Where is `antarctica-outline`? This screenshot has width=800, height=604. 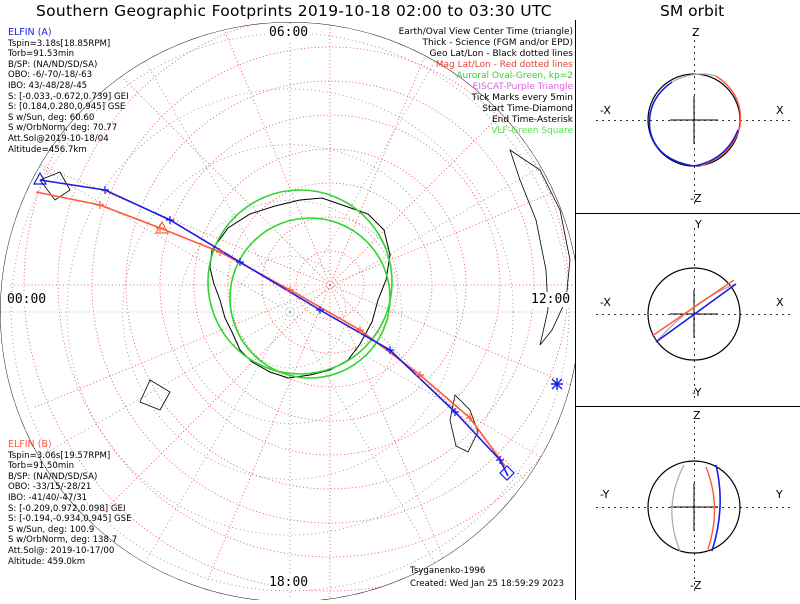 antarctica-outline is located at coordinates (300, 288).